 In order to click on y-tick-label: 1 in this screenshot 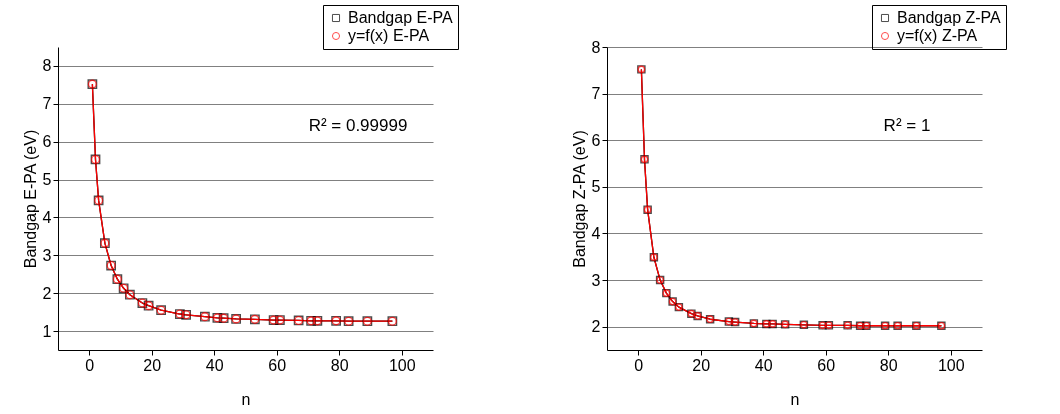, I will do `click(47, 331)`.